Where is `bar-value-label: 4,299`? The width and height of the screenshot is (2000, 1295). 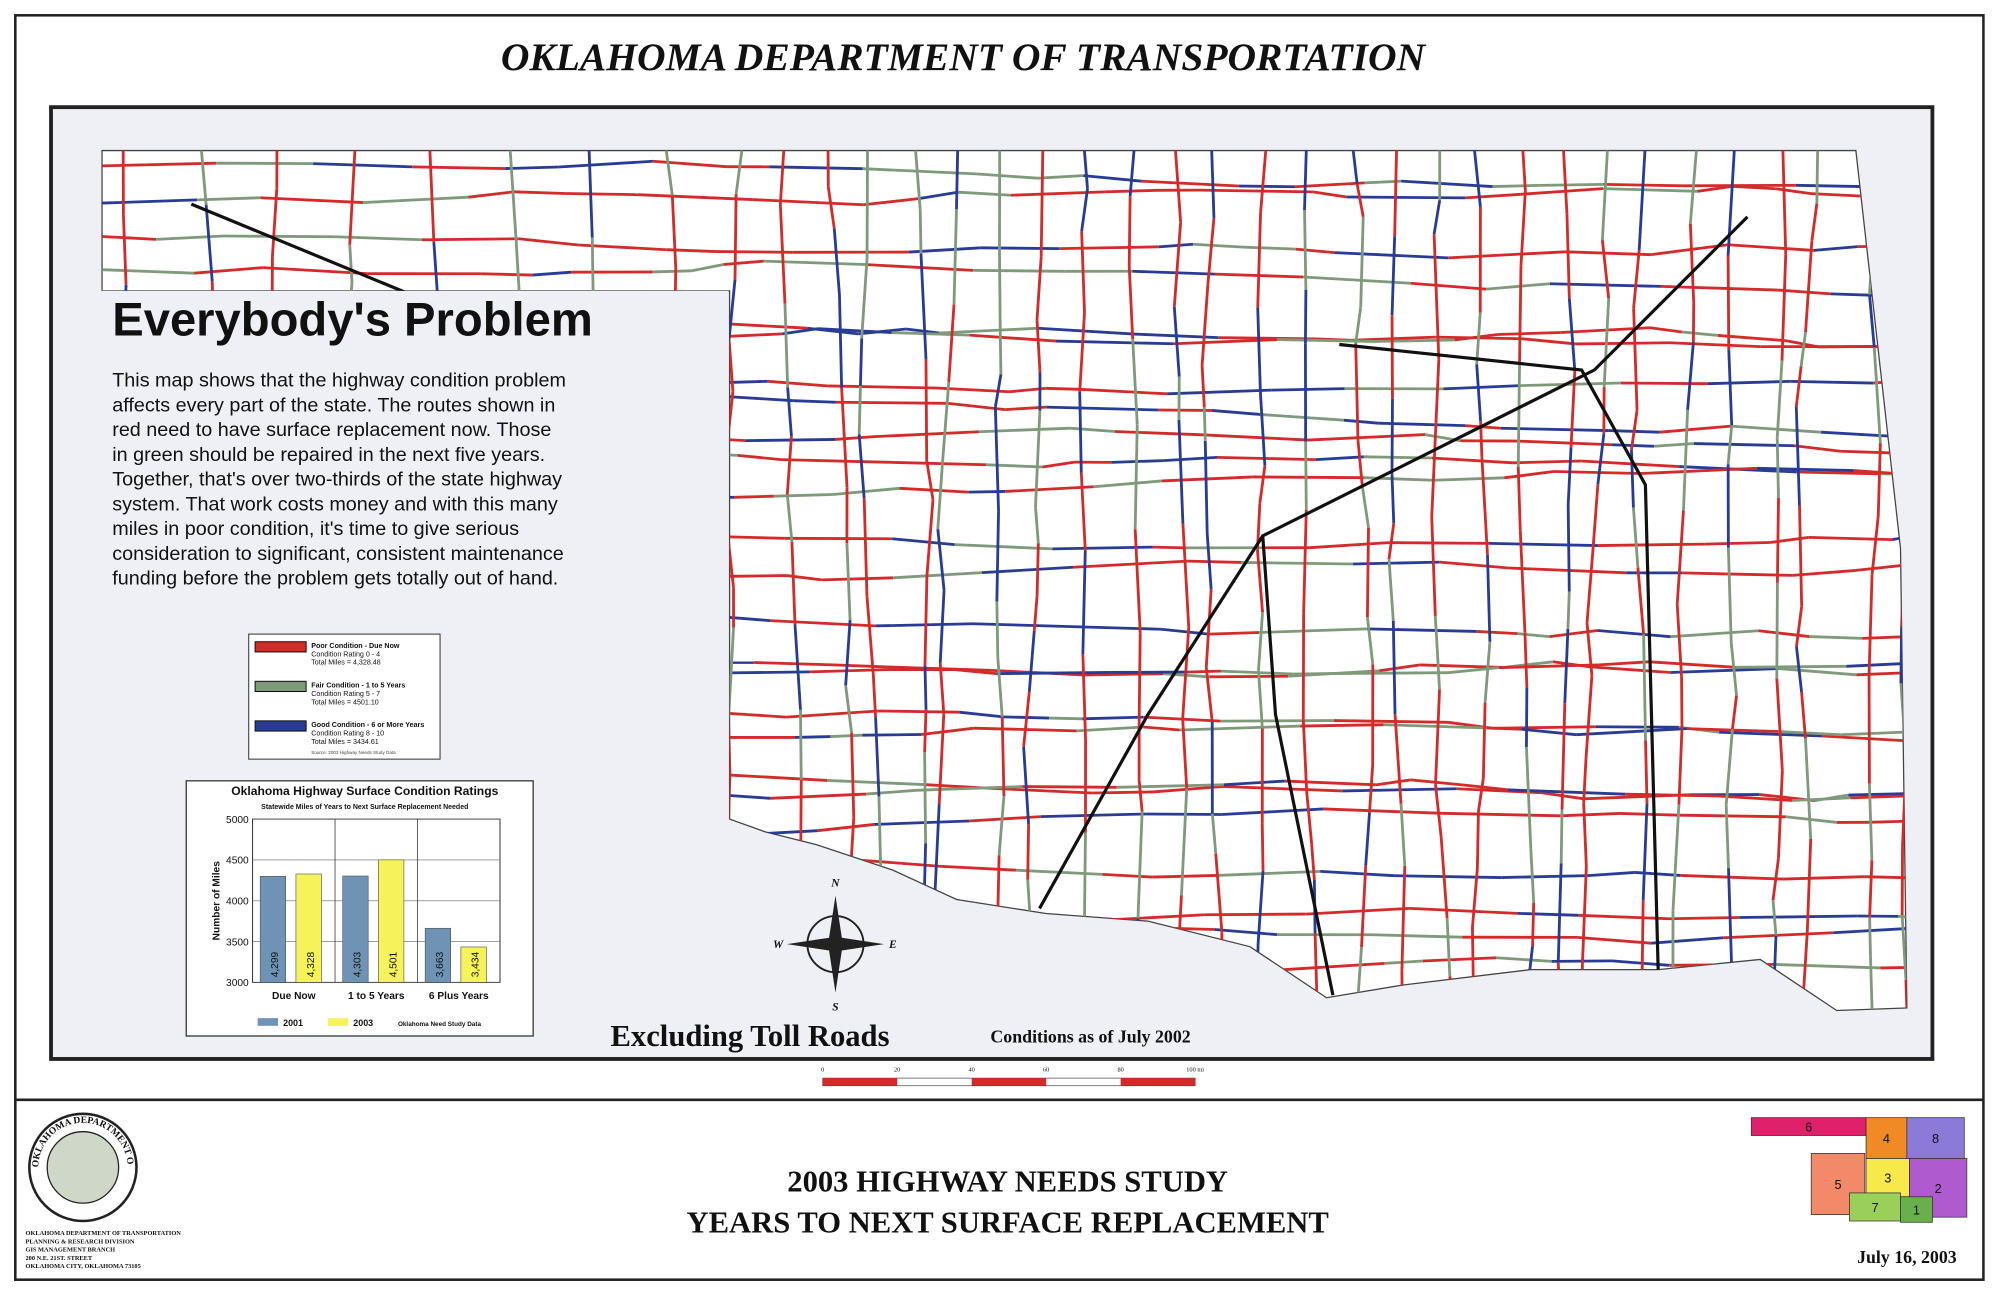 bar-value-label: 4,299 is located at coordinates (275, 964).